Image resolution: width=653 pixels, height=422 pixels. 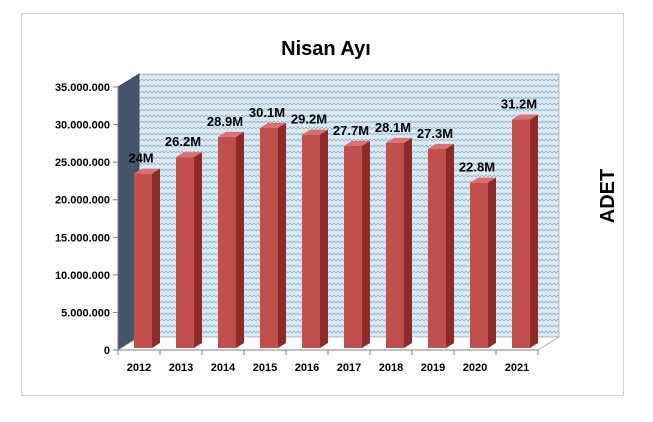 I want to click on x-tick-label: 2012, so click(x=139, y=368).